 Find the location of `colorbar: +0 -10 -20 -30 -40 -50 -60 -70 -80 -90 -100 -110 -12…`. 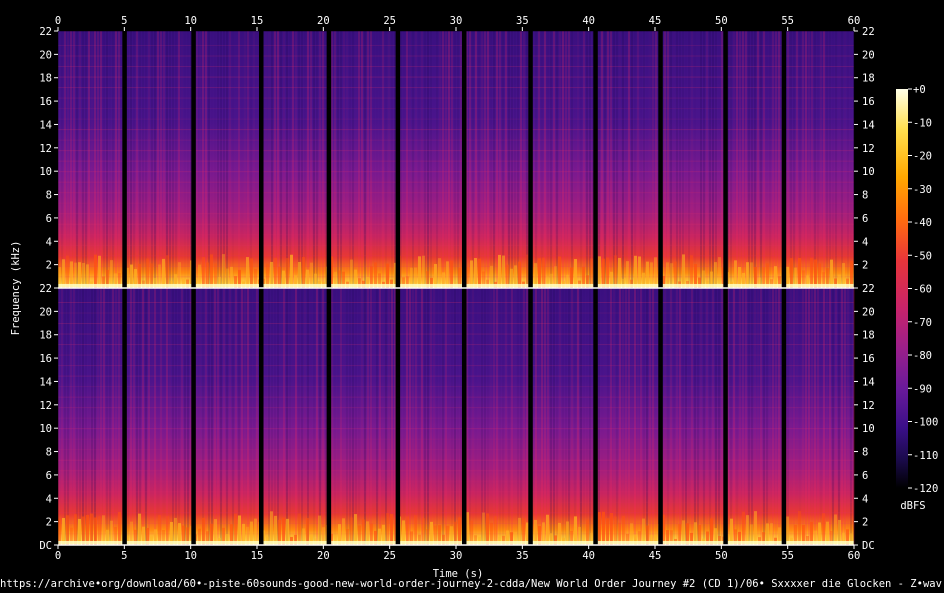

colorbar: +0 -10 -20 -30 -40 -50 -60 -70 -80 -90 -100 -110 -12… is located at coordinates (917, 289).